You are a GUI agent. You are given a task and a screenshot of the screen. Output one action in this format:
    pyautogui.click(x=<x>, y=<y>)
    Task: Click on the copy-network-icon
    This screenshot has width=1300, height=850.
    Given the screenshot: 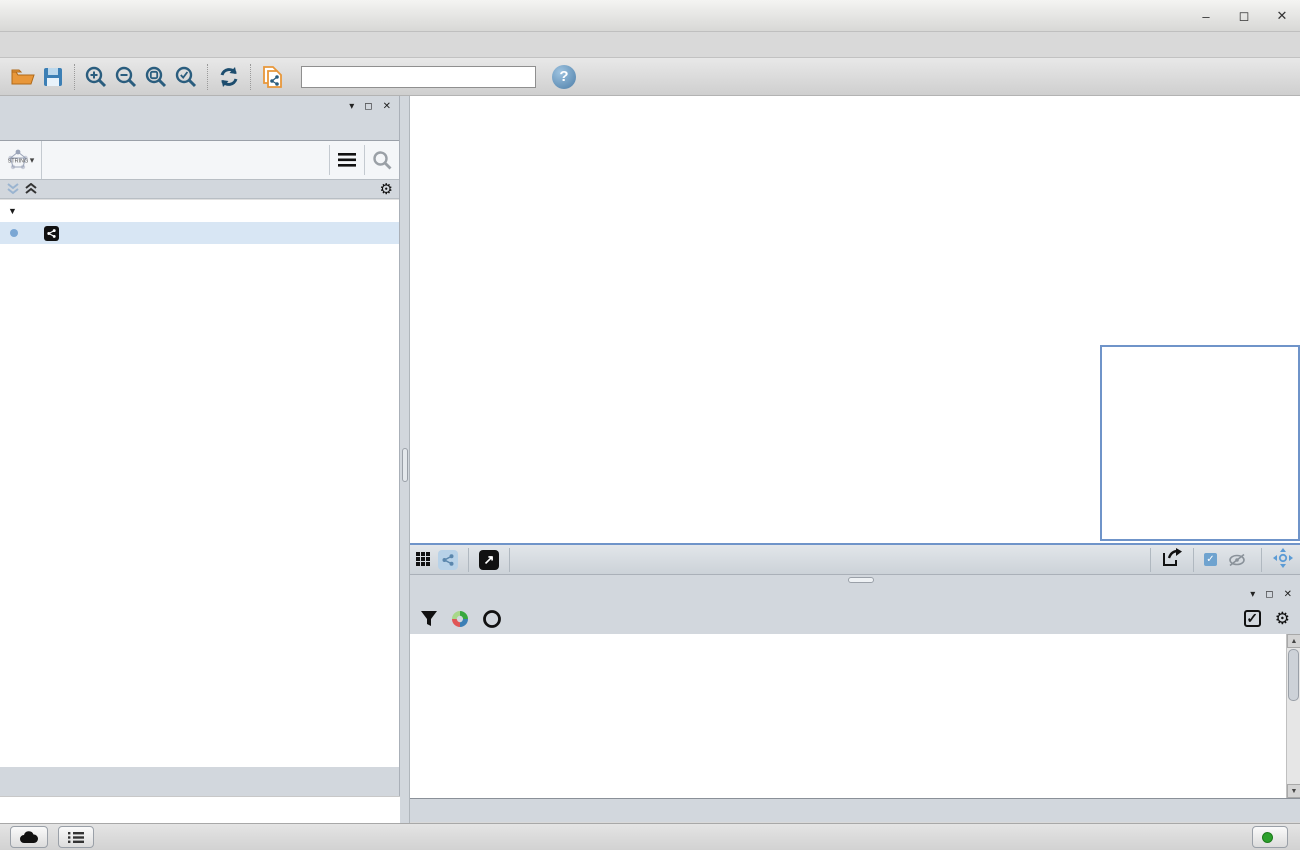 What is the action you would take?
    pyautogui.click(x=272, y=76)
    